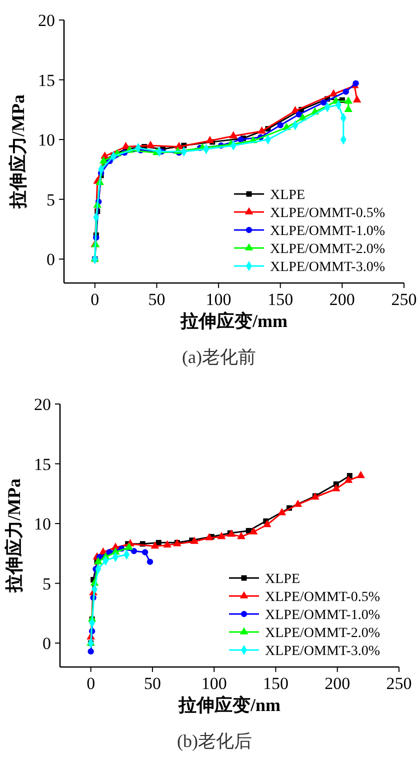 The height and width of the screenshot is (760, 418). Describe the element at coordinates (214, 741) in the screenshot. I see `text: (b)老化后` at that location.